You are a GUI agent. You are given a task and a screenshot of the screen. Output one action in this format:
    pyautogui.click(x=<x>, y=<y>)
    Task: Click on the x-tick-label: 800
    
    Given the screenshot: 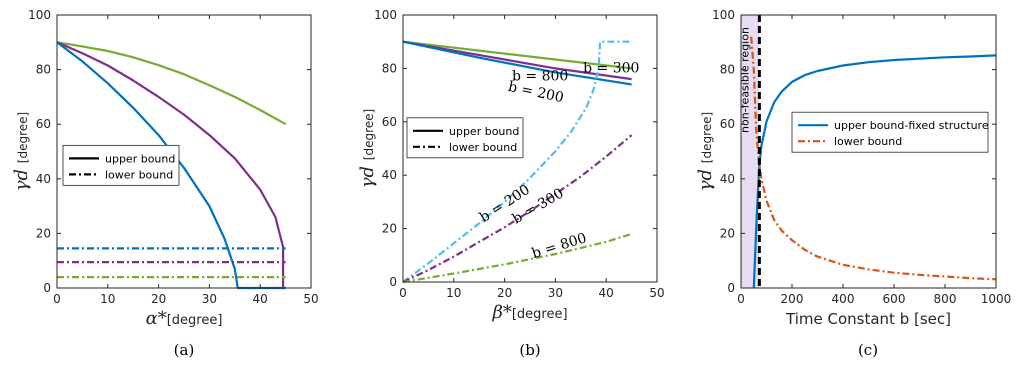 What is the action you would take?
    pyautogui.click(x=945, y=299)
    